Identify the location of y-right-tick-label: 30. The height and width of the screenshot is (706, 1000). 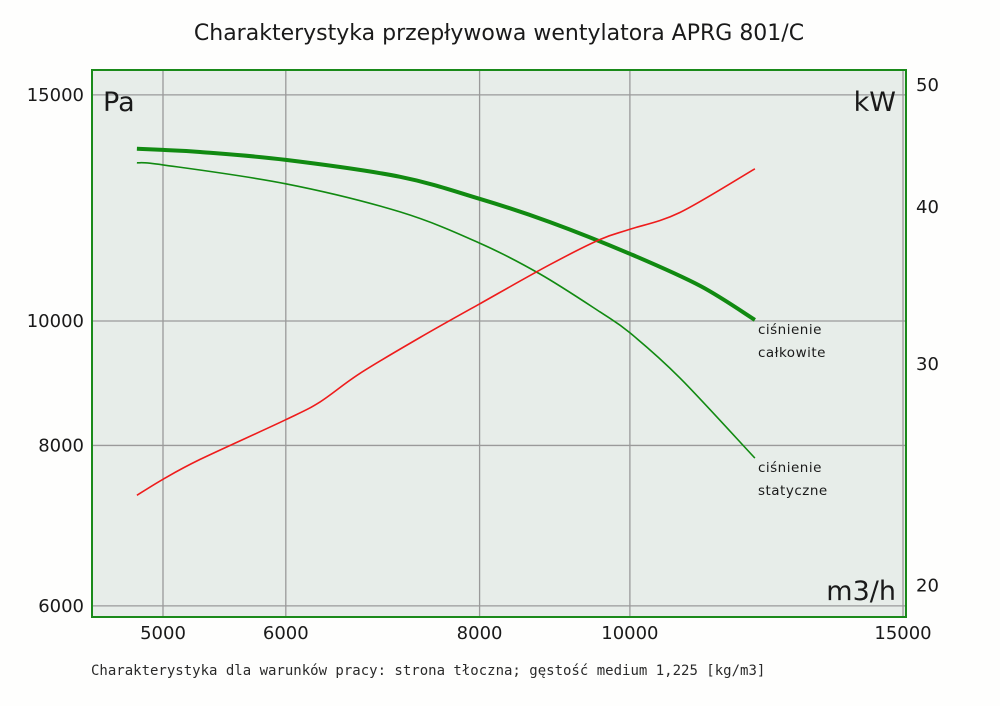
(927, 364).